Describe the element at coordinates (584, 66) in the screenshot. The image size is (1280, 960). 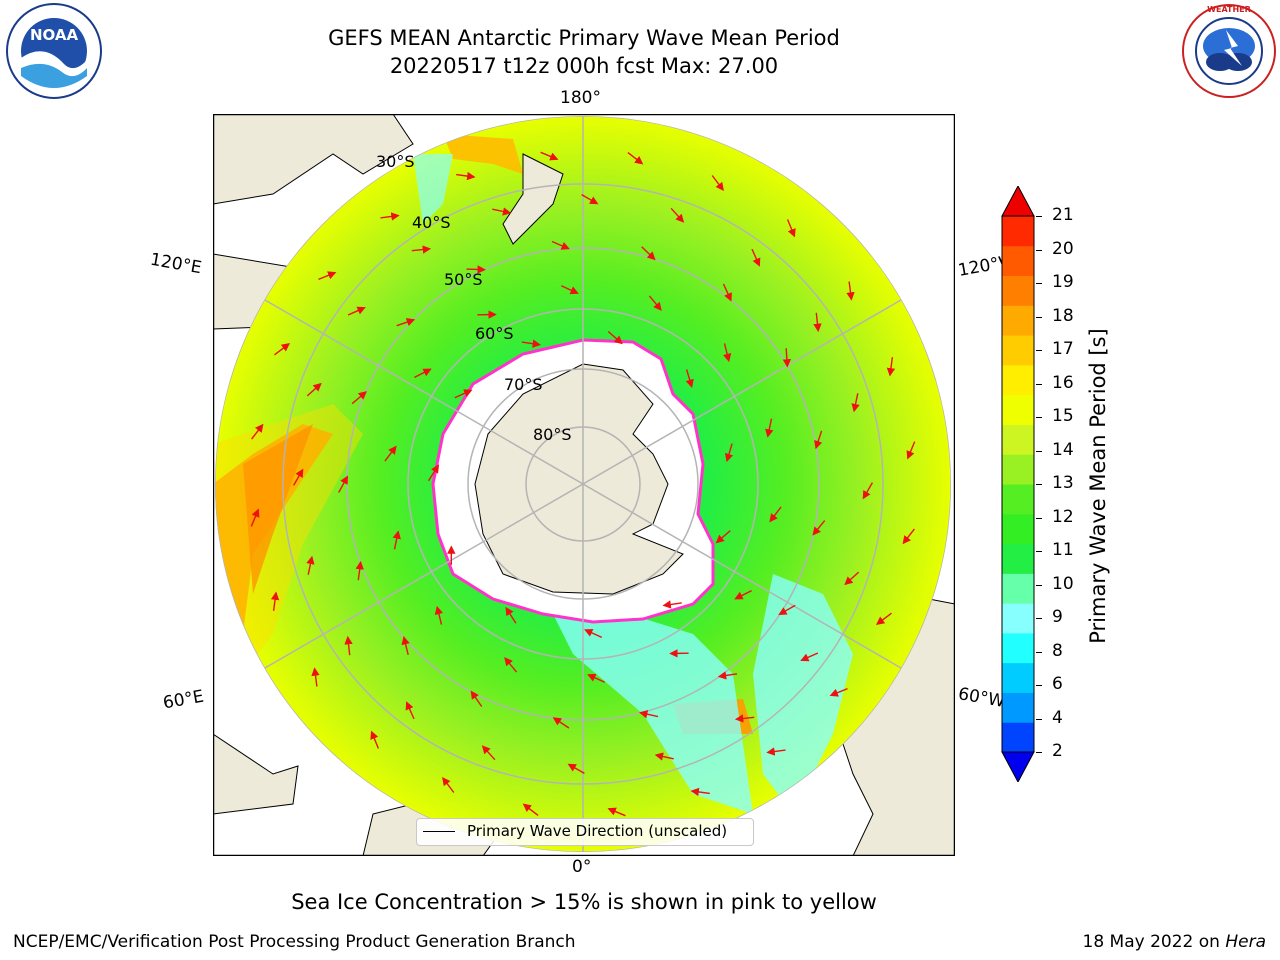
I see `map-subtitle: 20220517 t12z 000h fcst Max: 27.00` at that location.